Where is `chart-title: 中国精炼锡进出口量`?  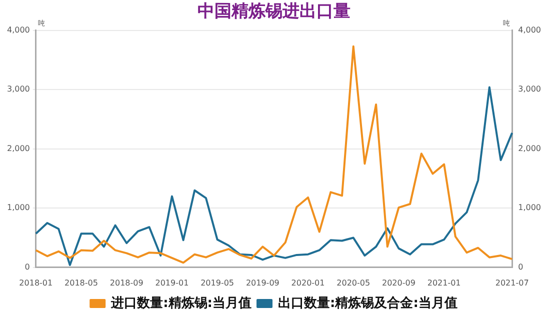 chart-title: 中国精炼锡进出口量 is located at coordinates (274, 12).